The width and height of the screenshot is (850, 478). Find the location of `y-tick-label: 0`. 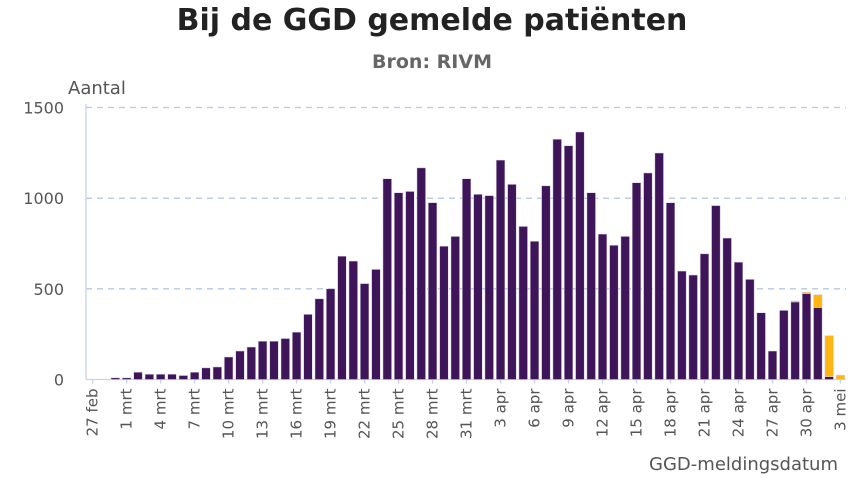

y-tick-label: 0 is located at coordinates (59, 380).